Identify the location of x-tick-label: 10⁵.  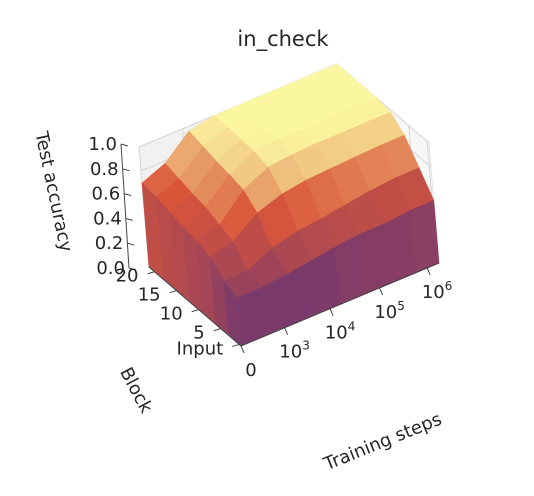
(389, 311).